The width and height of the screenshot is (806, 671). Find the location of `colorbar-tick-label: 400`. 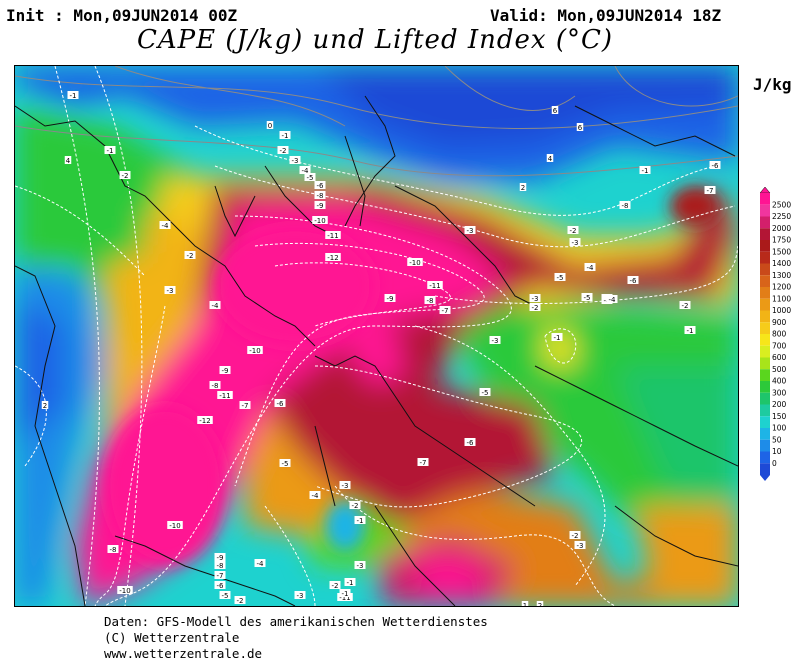

colorbar-tick-label: 400 is located at coordinates (779, 381).